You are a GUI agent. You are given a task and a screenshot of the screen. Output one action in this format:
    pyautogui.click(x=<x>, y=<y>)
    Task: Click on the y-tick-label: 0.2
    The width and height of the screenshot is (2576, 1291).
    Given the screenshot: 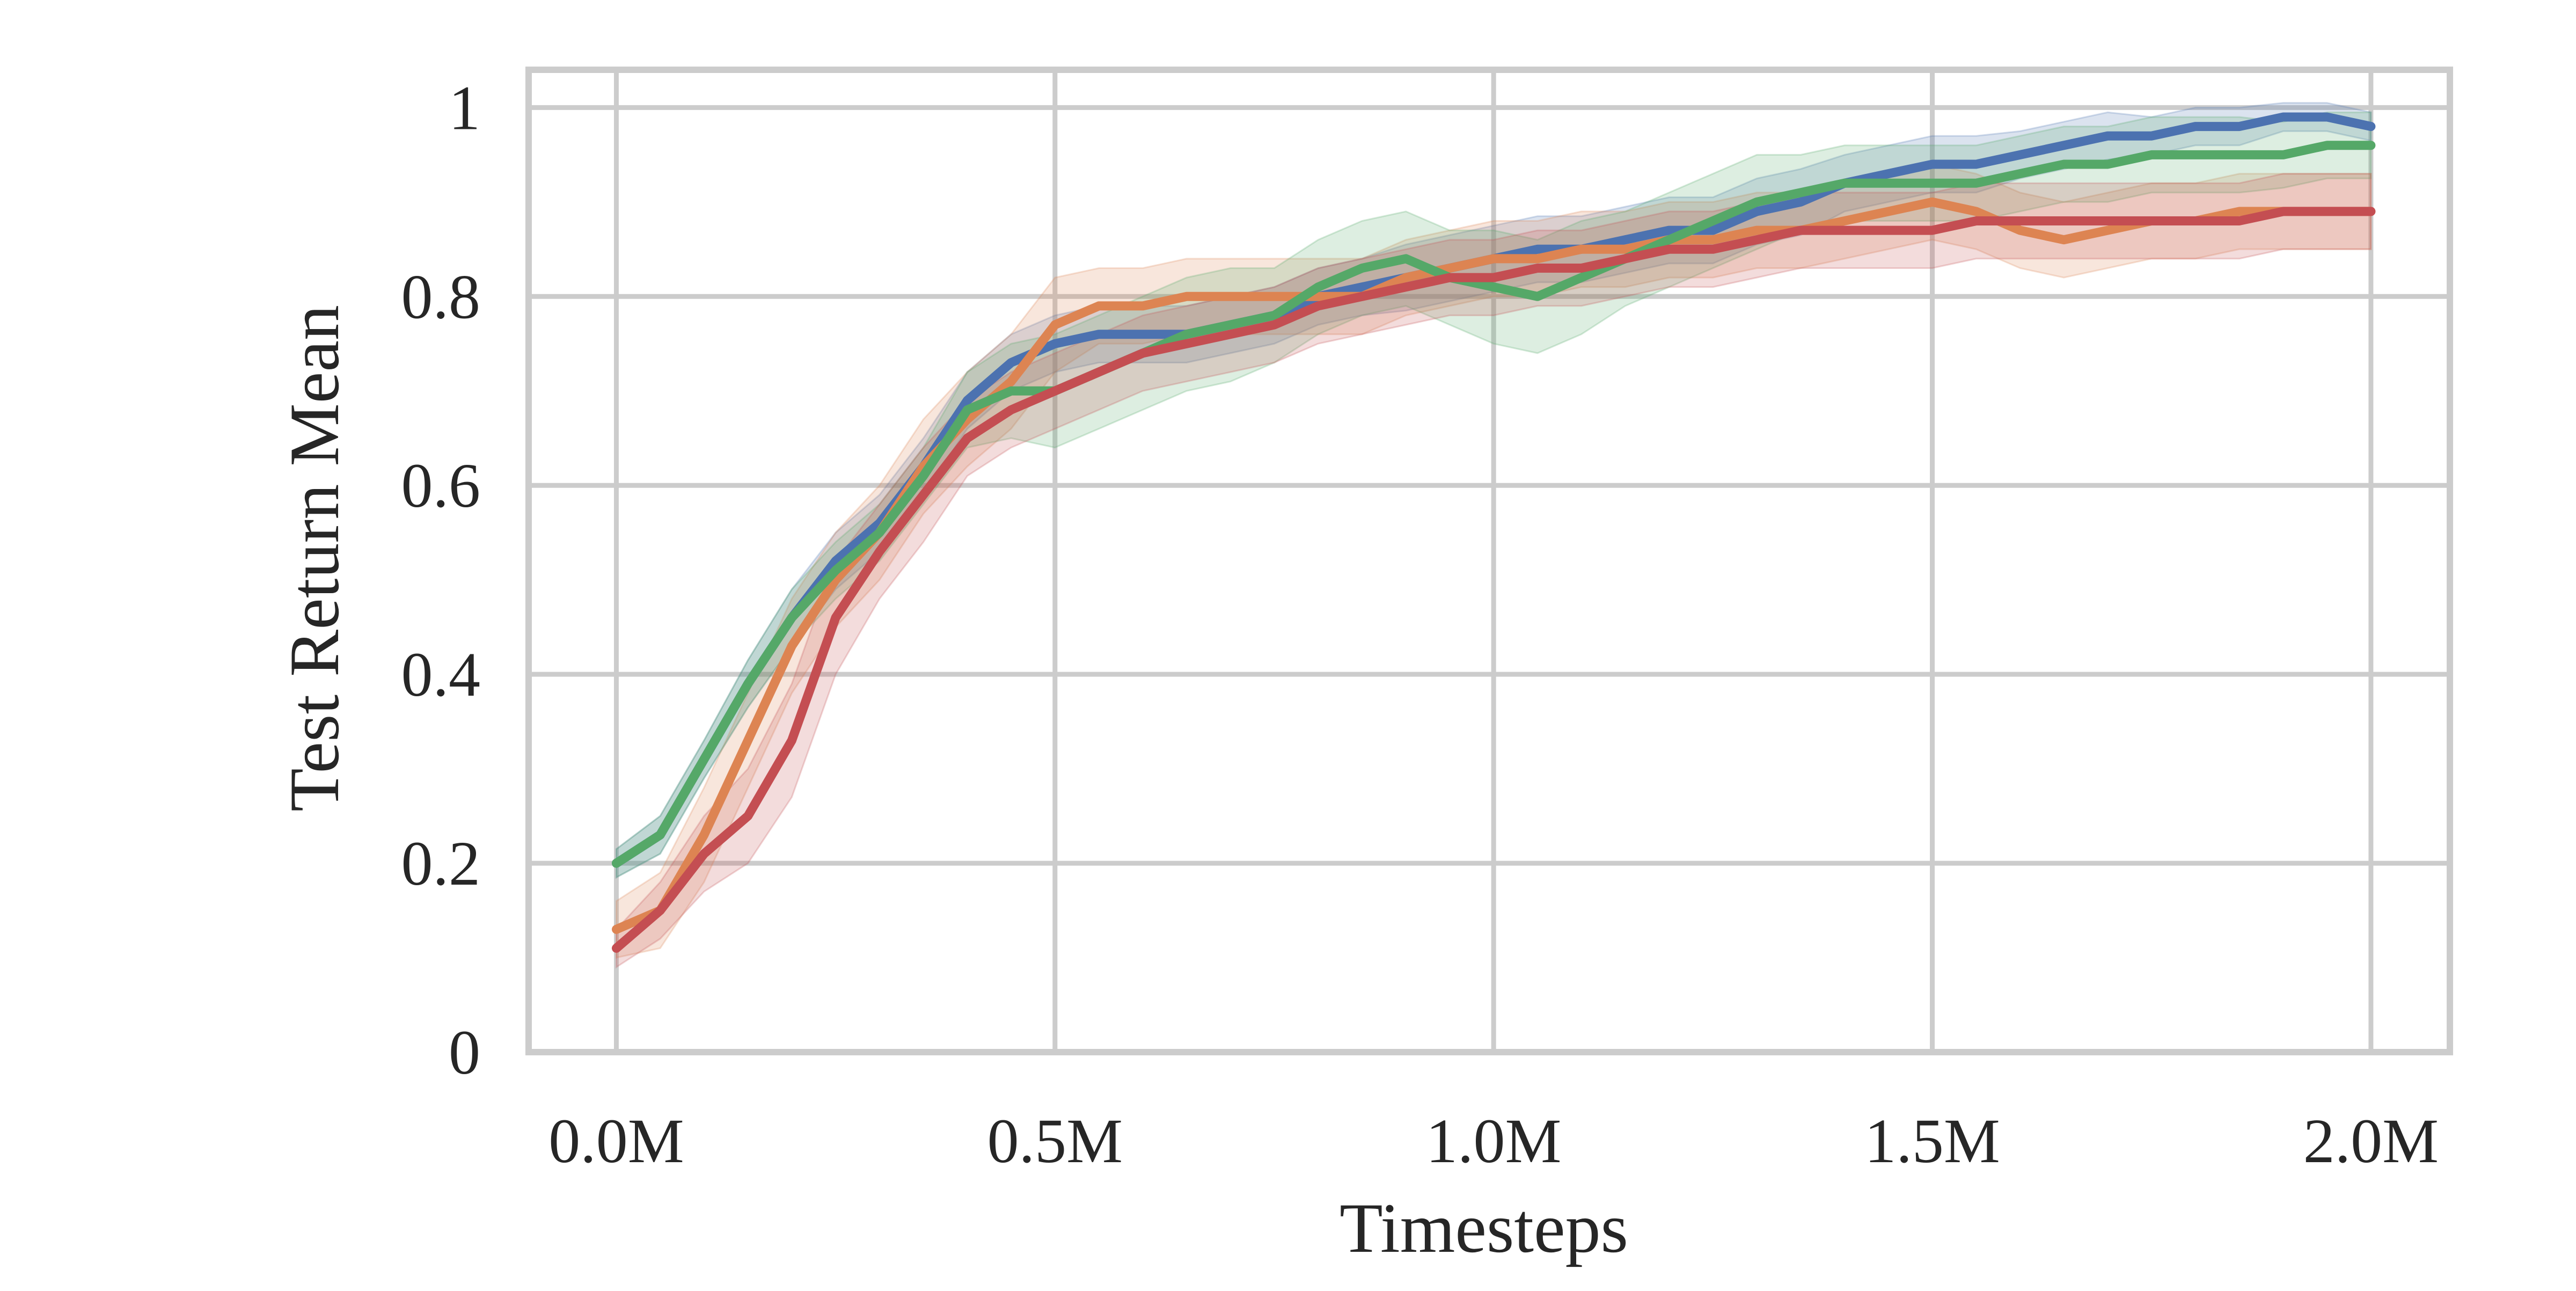 What is the action you would take?
    pyautogui.click(x=441, y=863)
    